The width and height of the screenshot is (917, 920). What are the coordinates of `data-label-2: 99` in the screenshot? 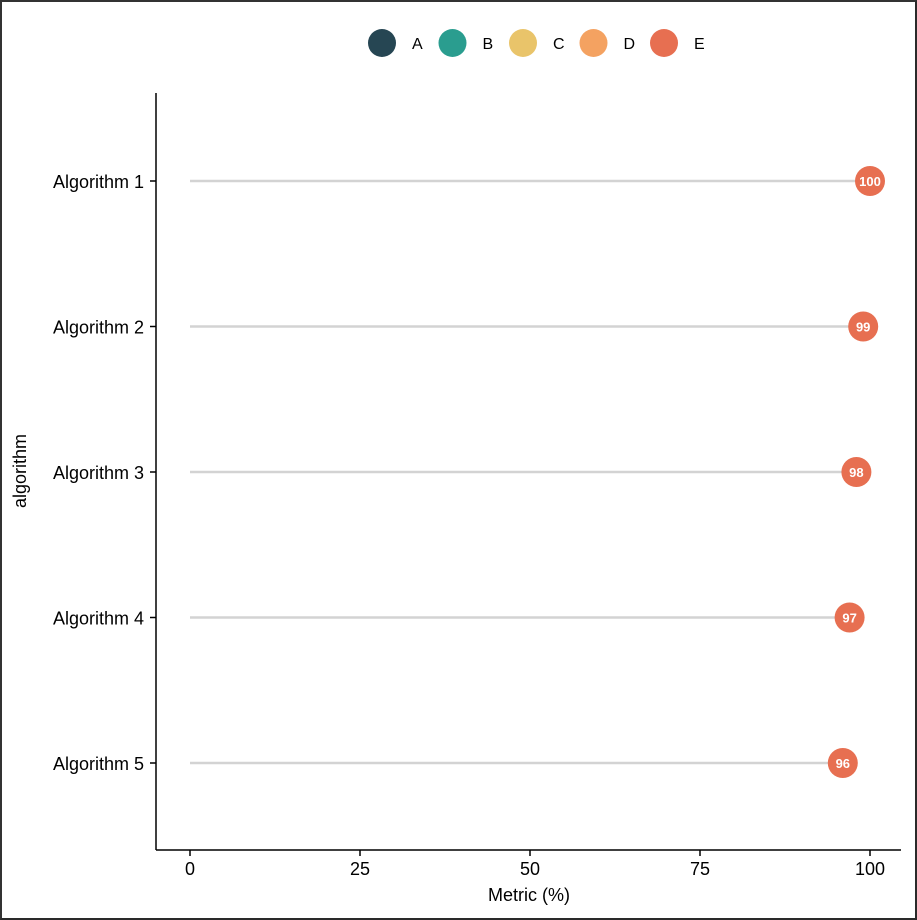 It's located at (863, 327).